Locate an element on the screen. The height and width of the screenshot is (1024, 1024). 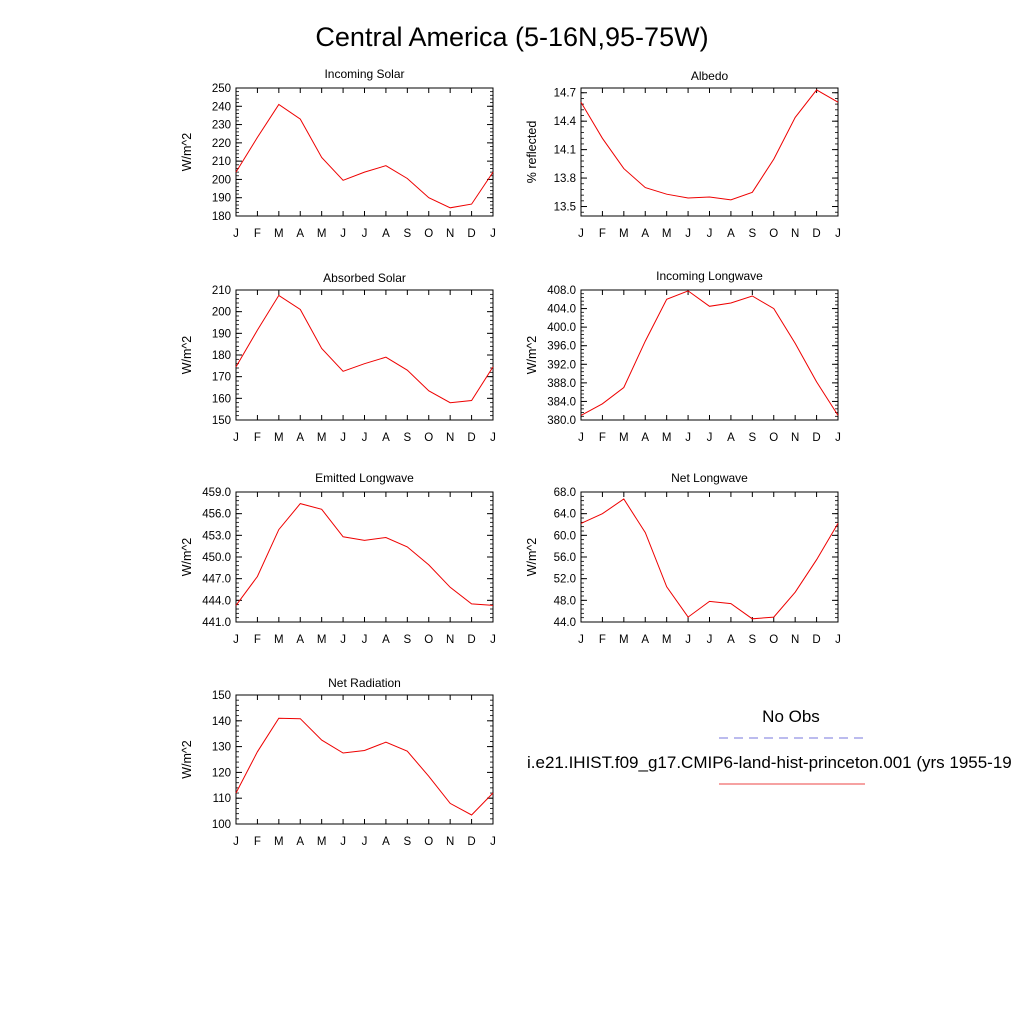
y-tick-label: 160 is located at coordinates (221, 399).